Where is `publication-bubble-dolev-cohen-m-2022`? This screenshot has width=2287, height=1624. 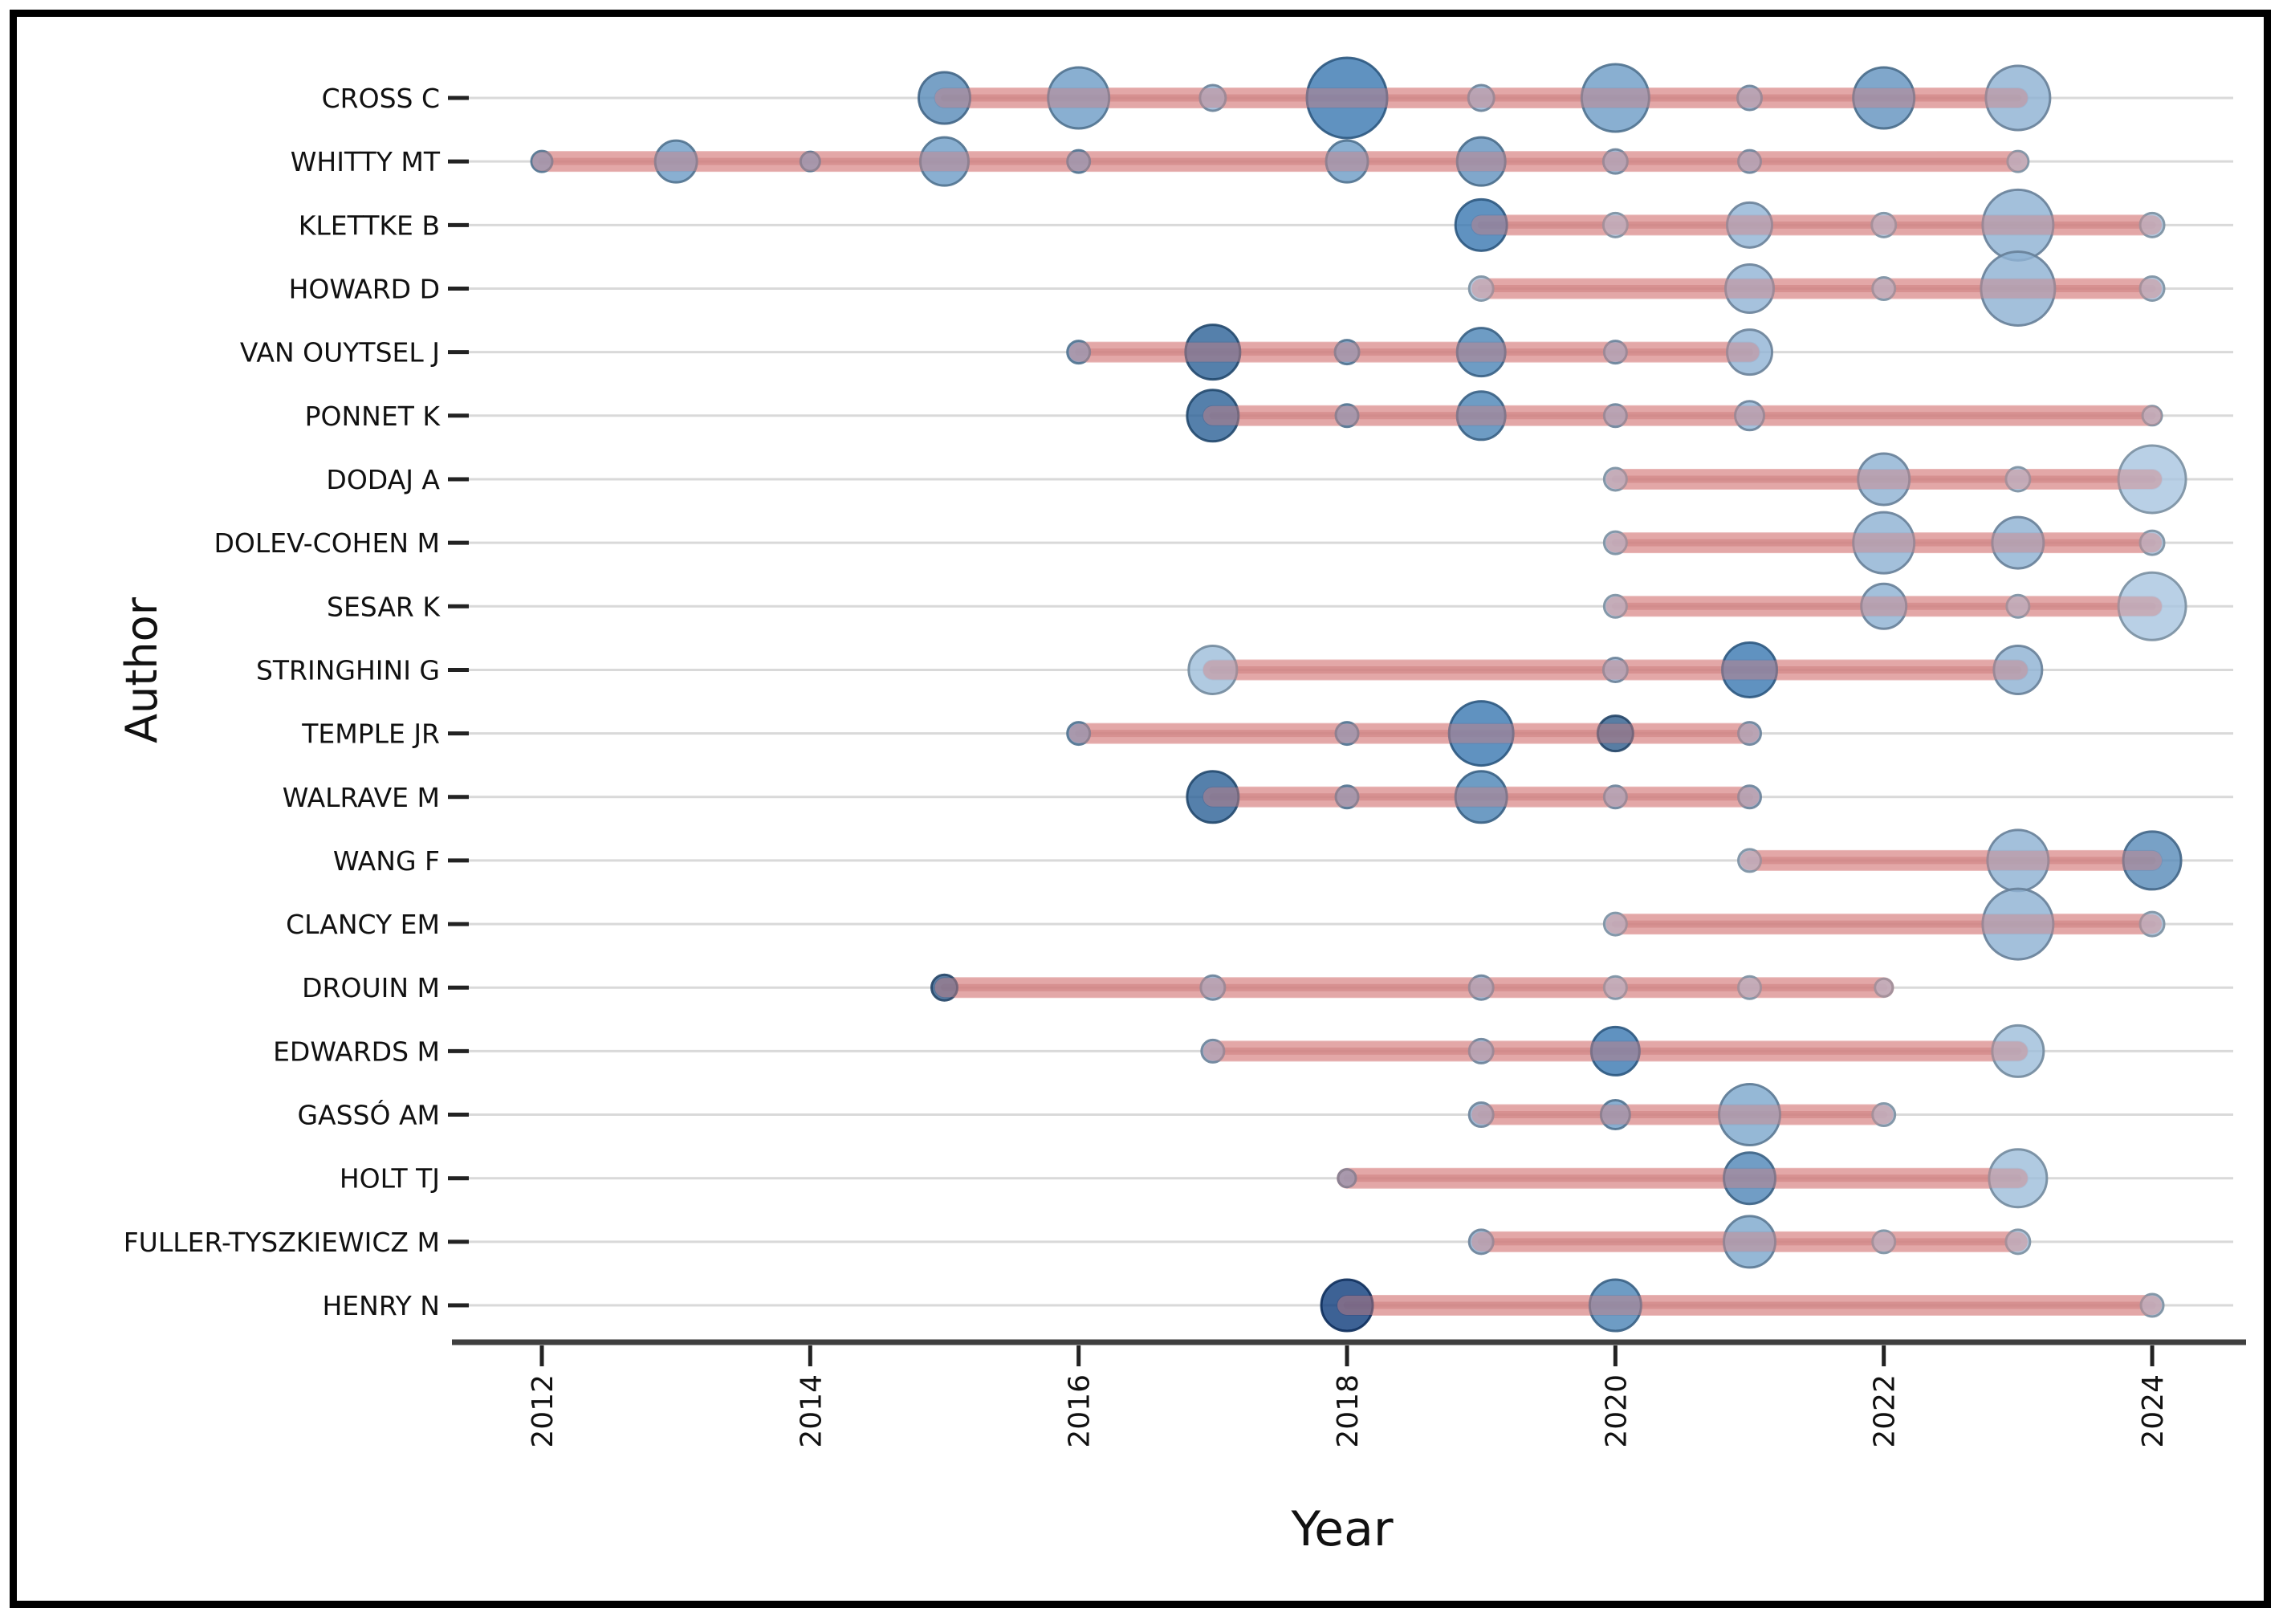 publication-bubble-dolev-cohen-m-2022 is located at coordinates (1884, 543).